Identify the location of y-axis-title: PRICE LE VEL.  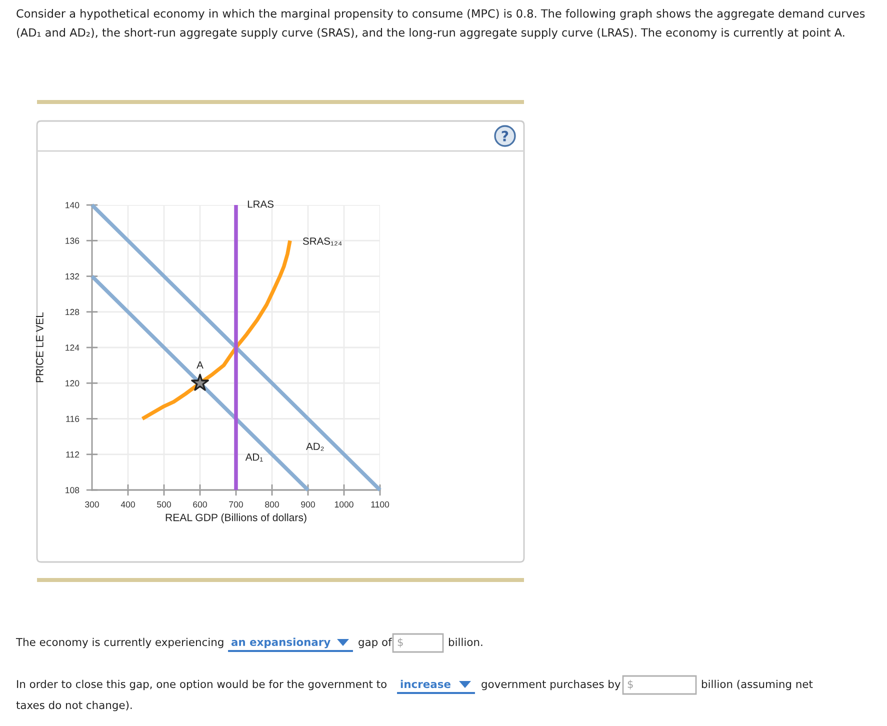
(40, 347).